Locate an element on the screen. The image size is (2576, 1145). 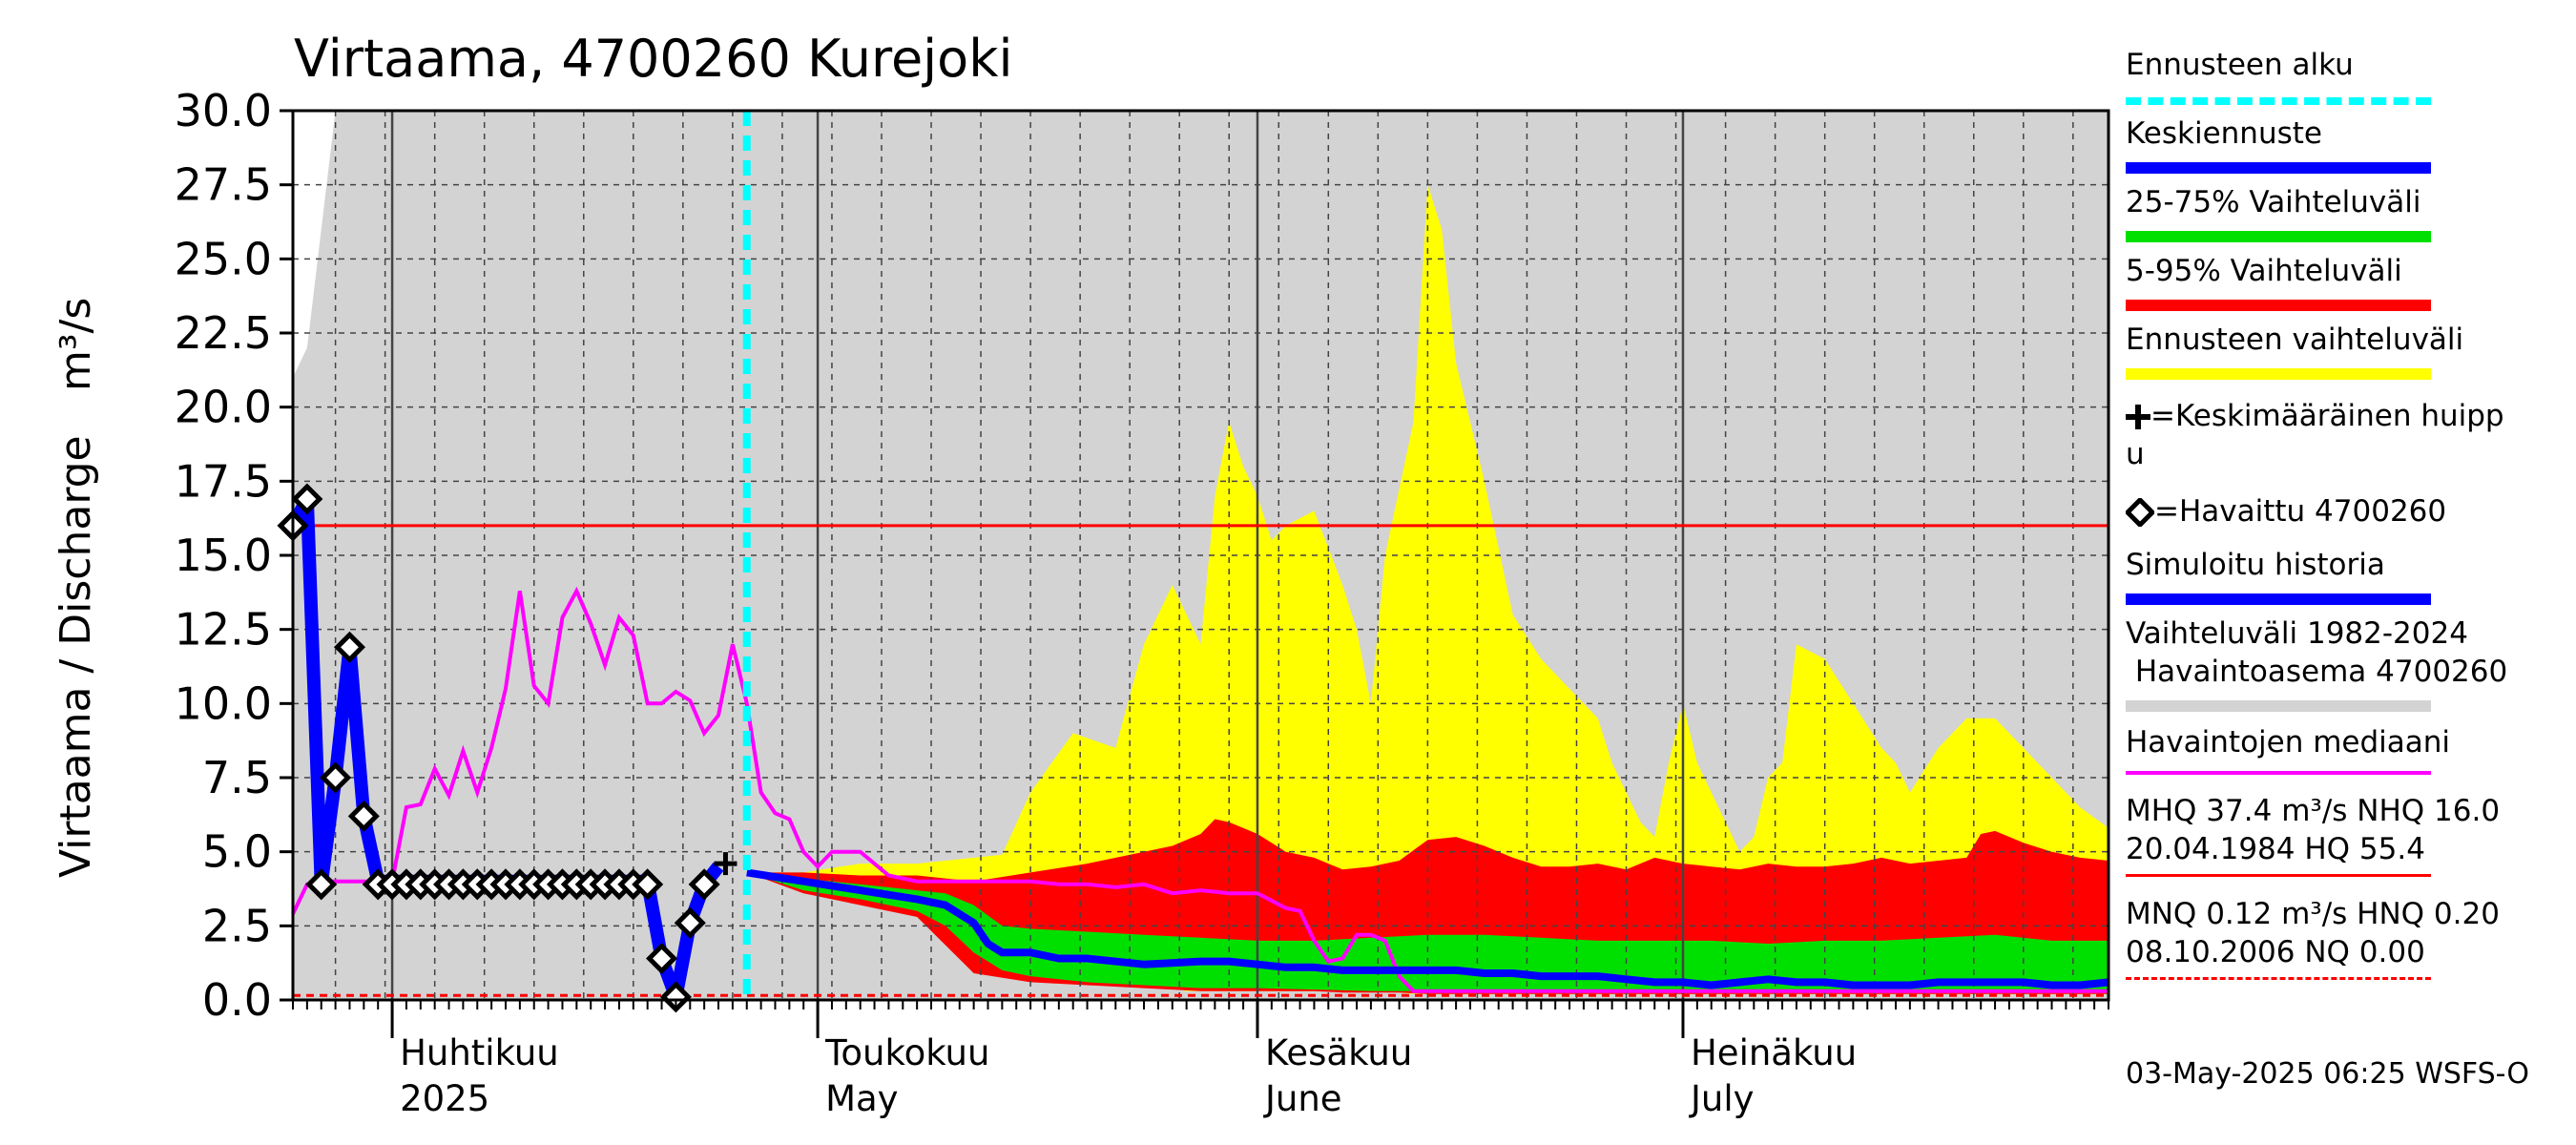
y-tick-label: 10.0 is located at coordinates (223, 703).